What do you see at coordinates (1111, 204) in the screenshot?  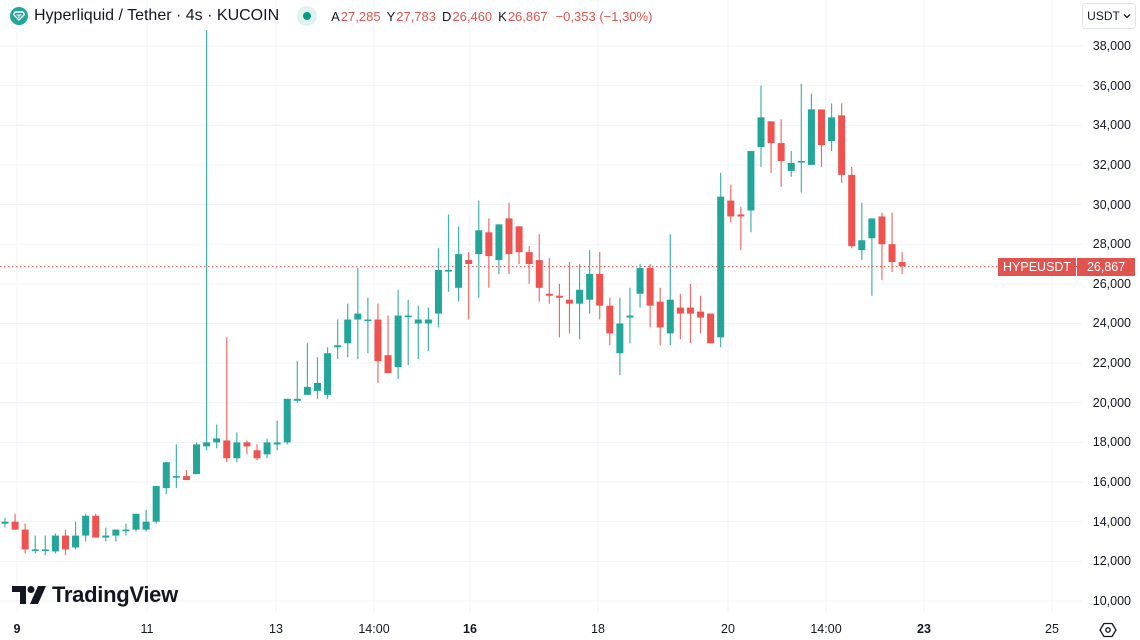 I see `price-tick-label: 30,000` at bounding box center [1111, 204].